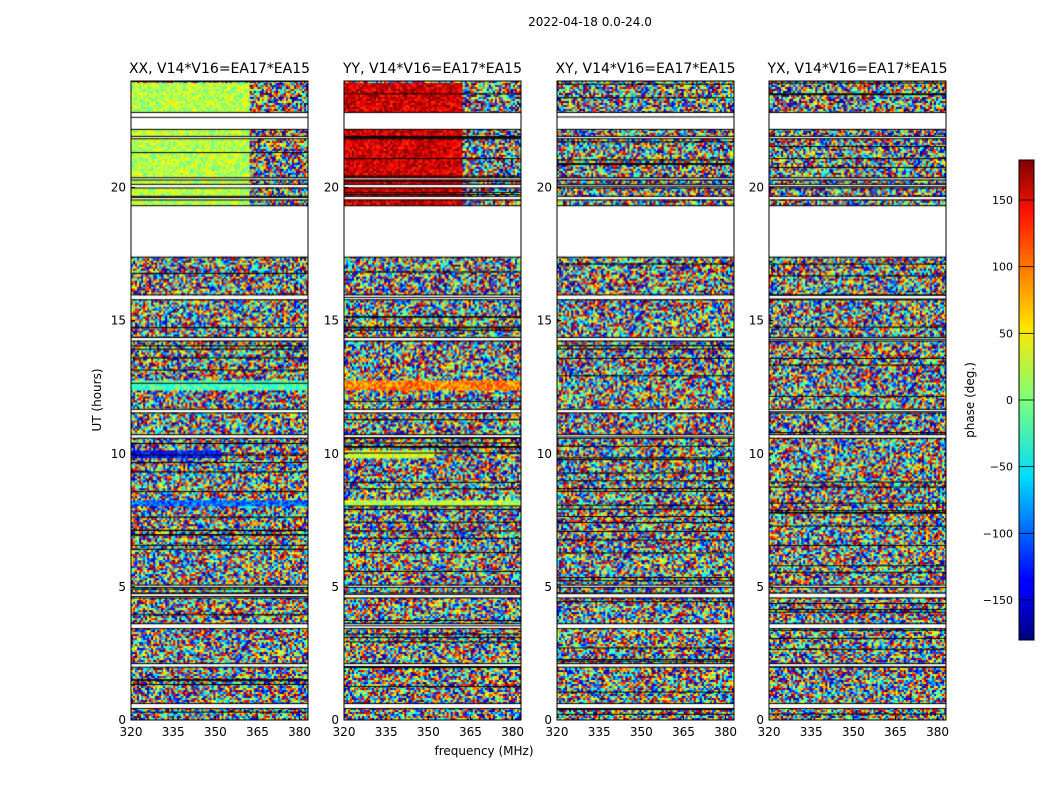  What do you see at coordinates (483, 751) in the screenshot?
I see `x-axis-label: frequency (MHz)` at bounding box center [483, 751].